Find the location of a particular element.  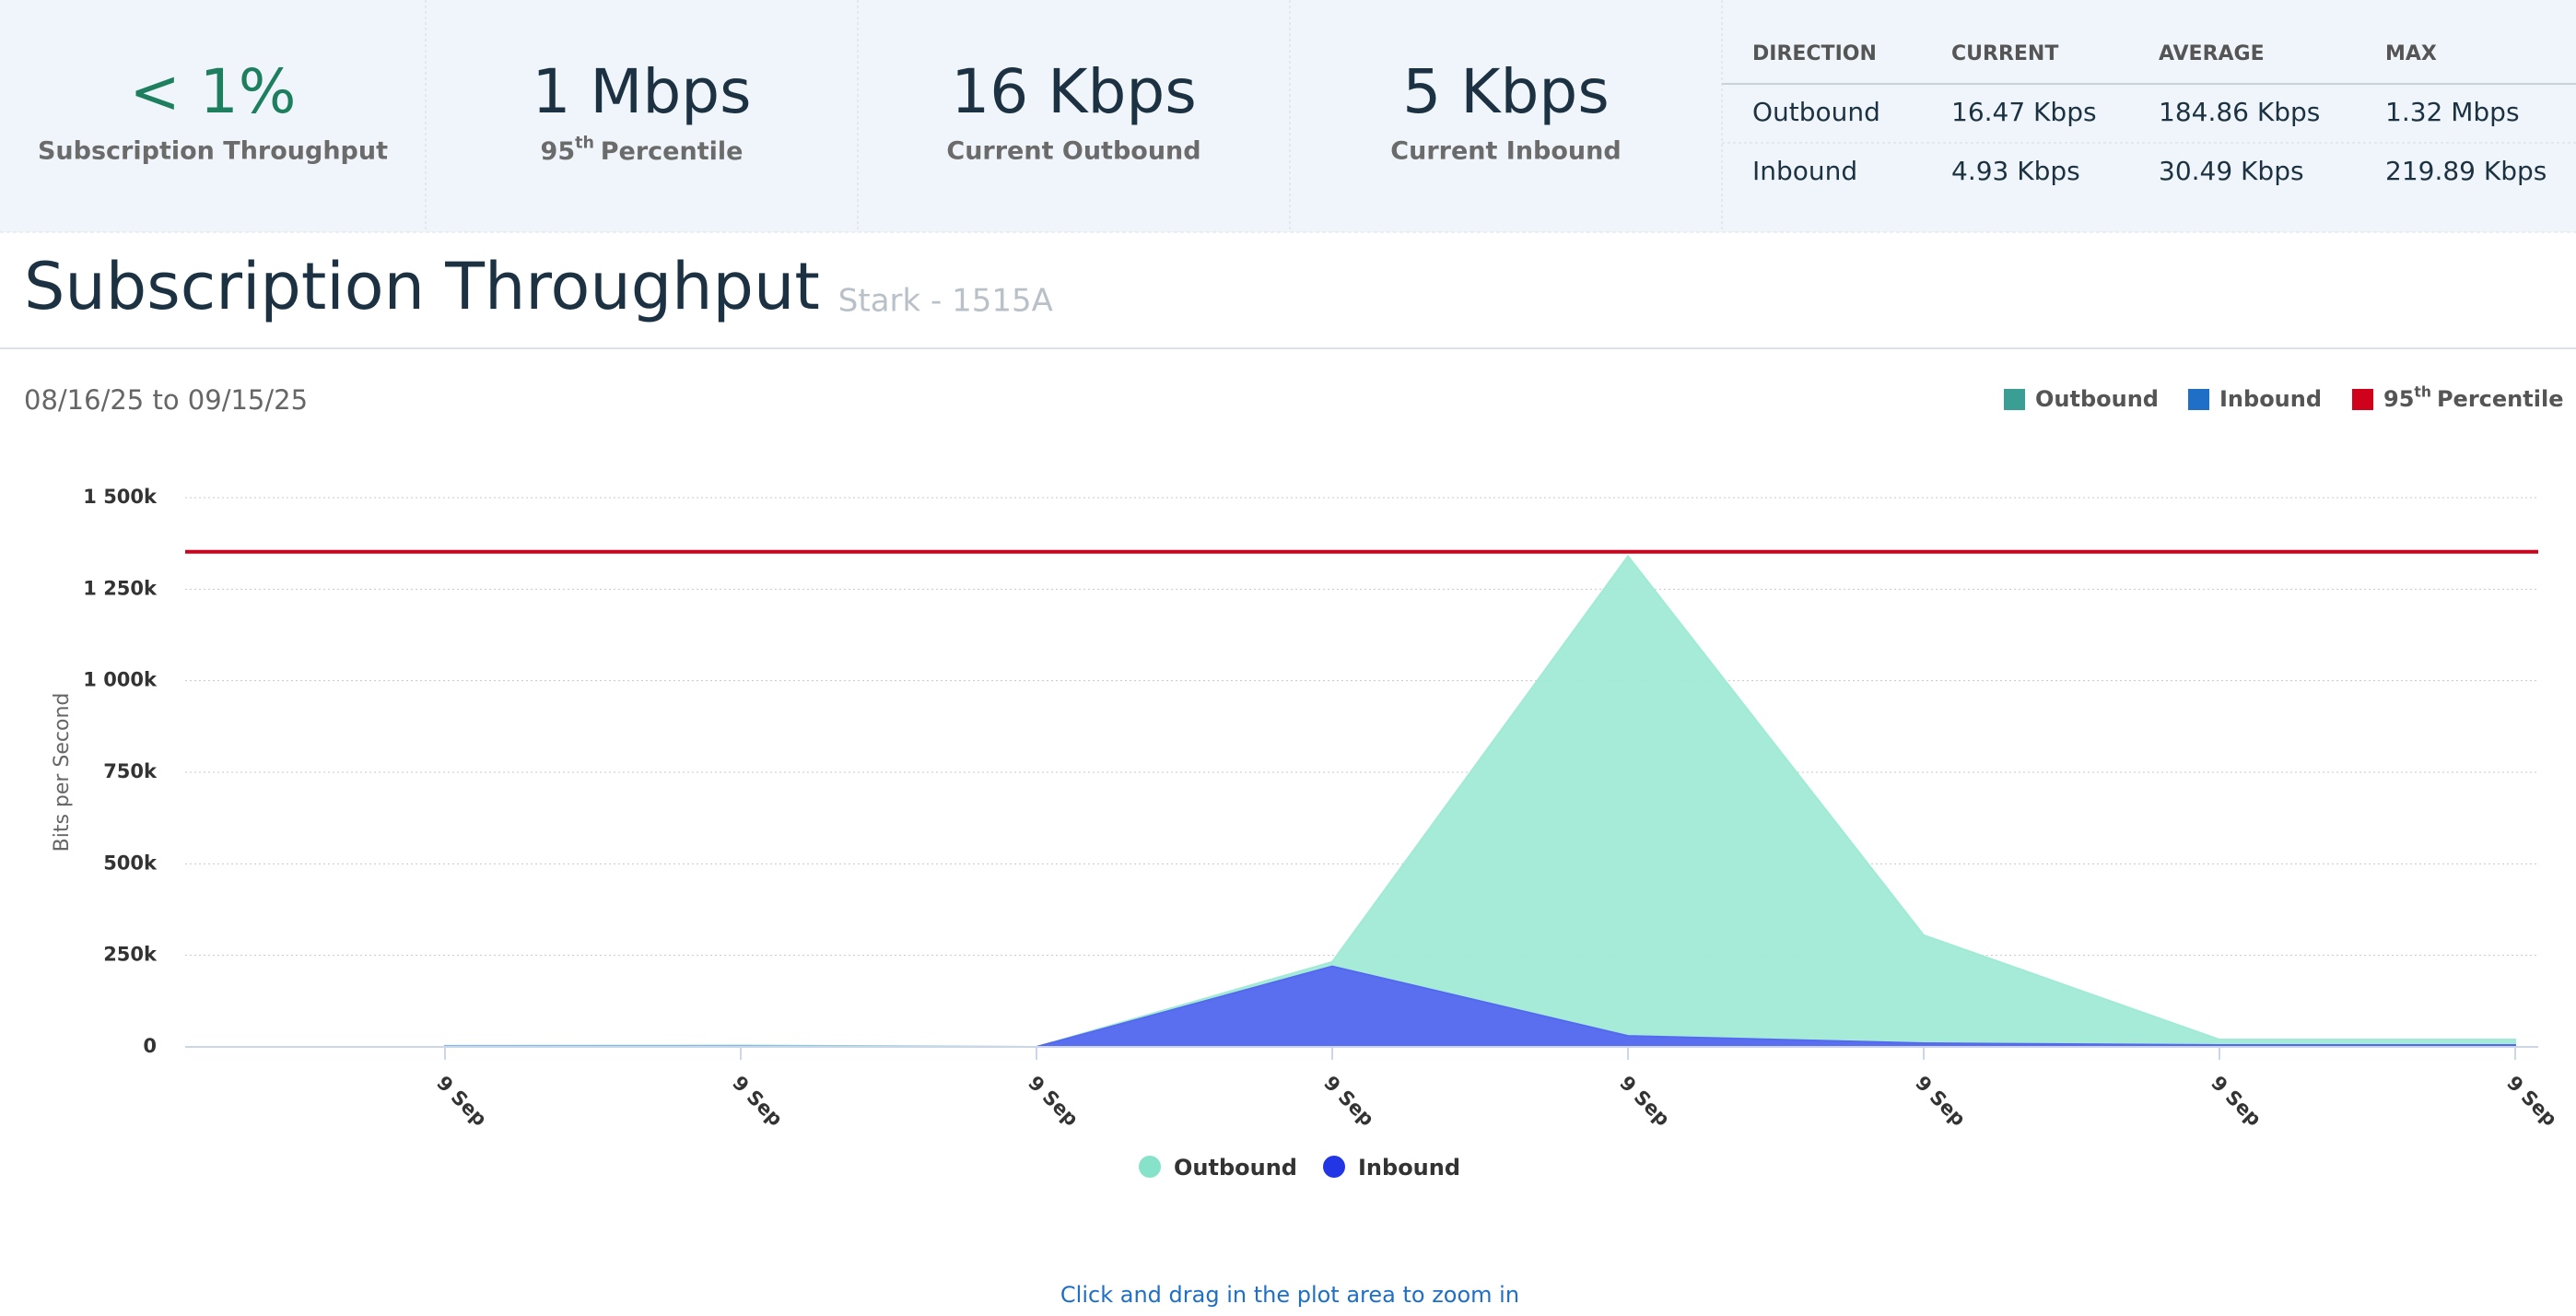

y-axis-title: Bits per Second is located at coordinates (63, 772).